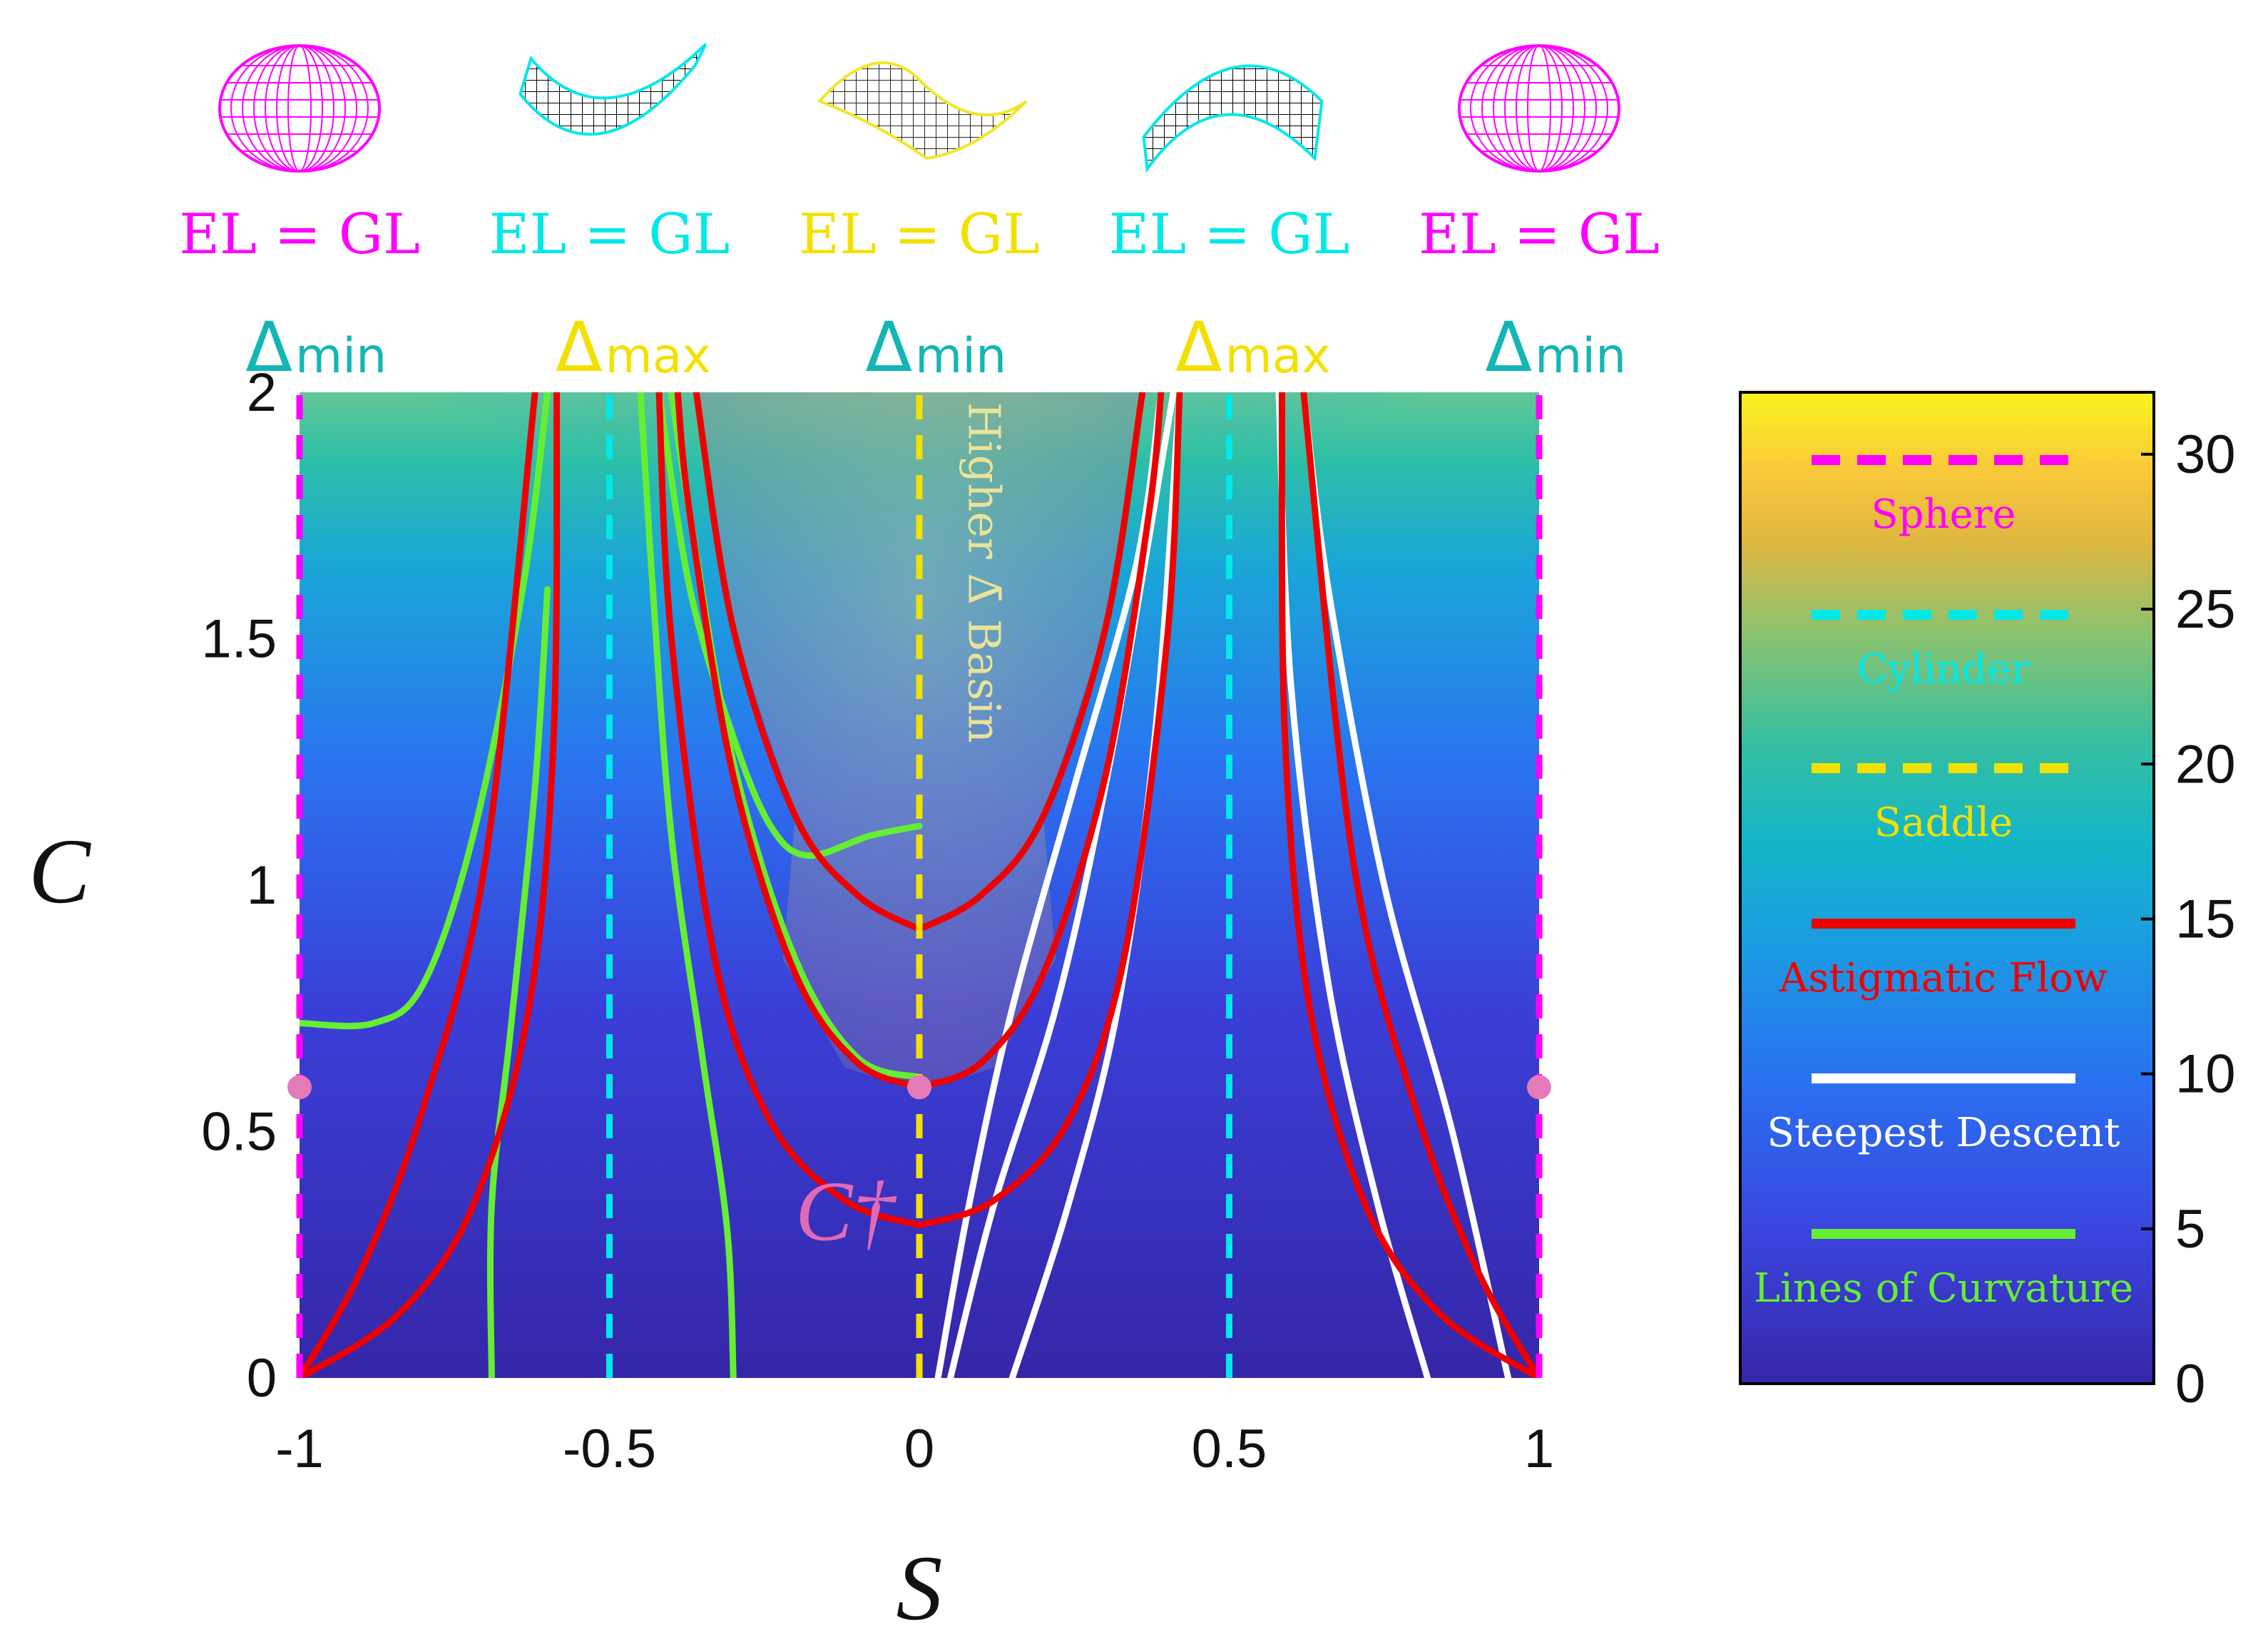  Describe the element at coordinates (919, 1449) in the screenshot. I see `x-tick-label: 0` at that location.